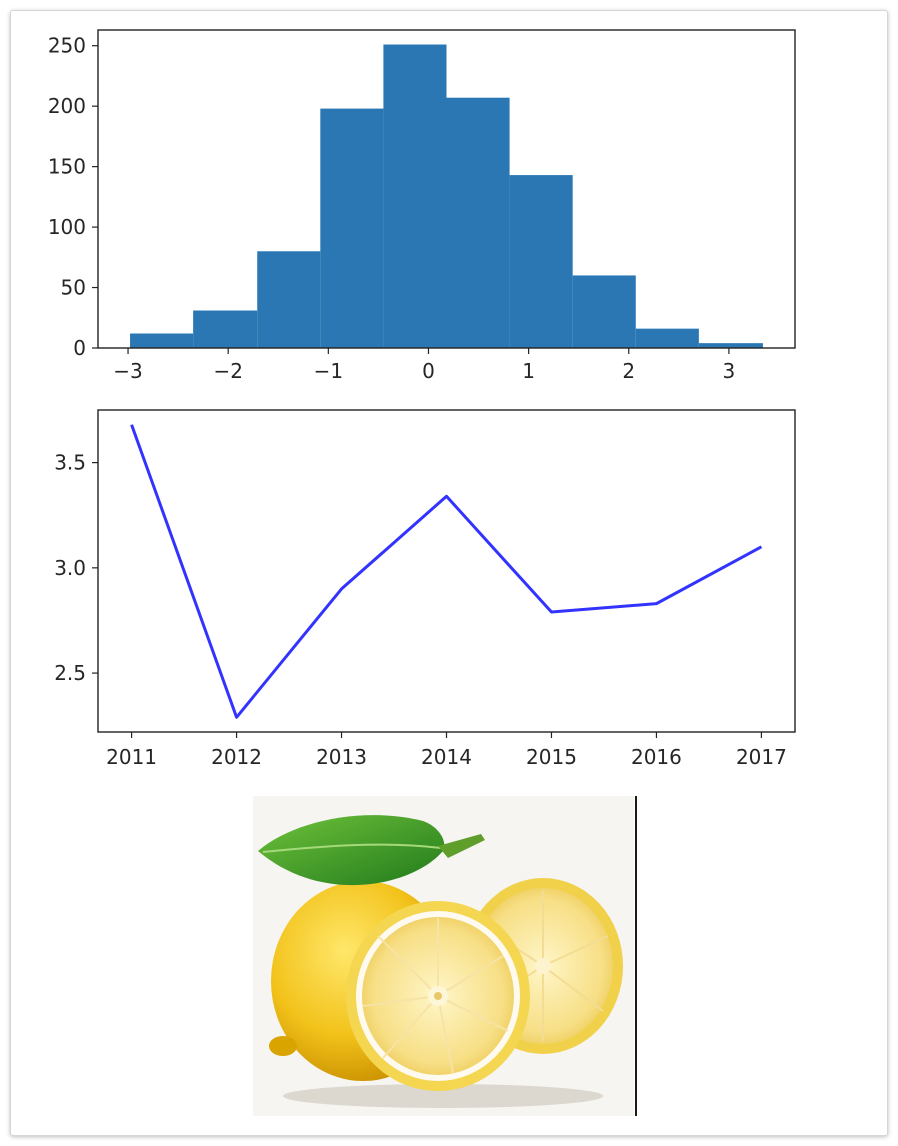 This screenshot has width=898, height=1146. What do you see at coordinates (428, 371) in the screenshot?
I see `histogram-xtick-label: 0` at bounding box center [428, 371].